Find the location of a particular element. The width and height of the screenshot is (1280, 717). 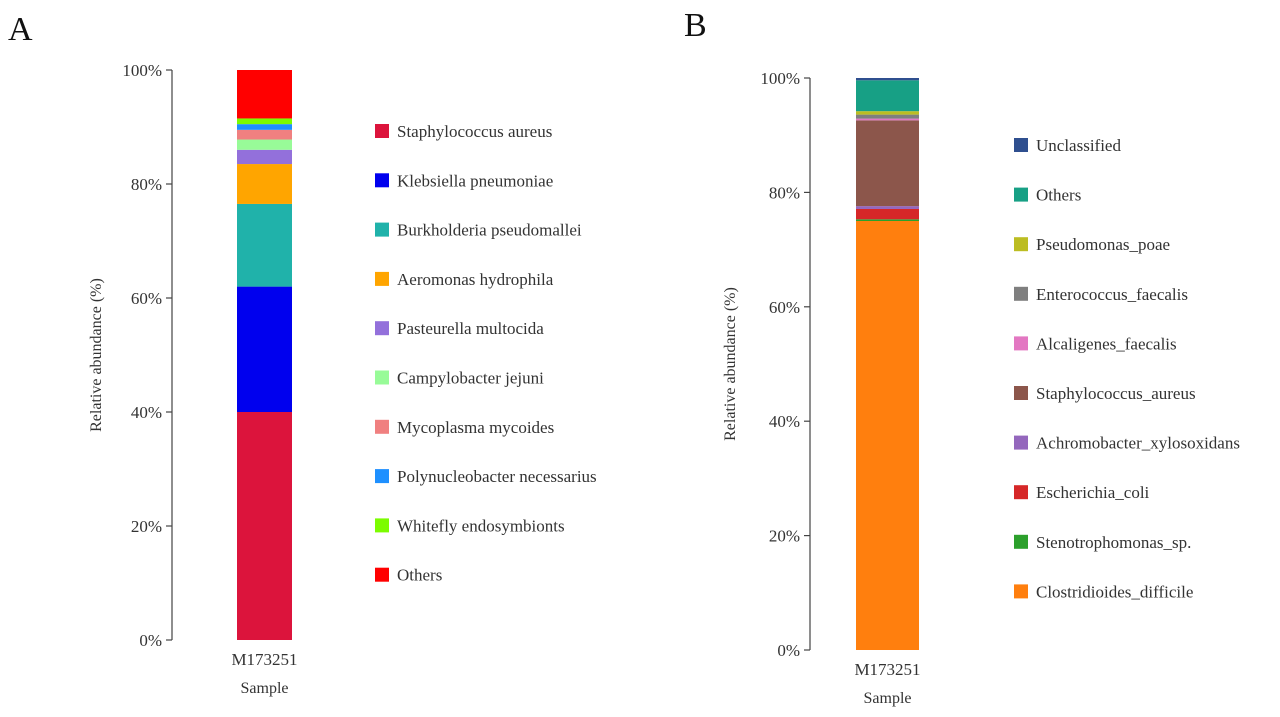

legend-item: Polynucleobacter necessarius is located at coordinates (486, 476).